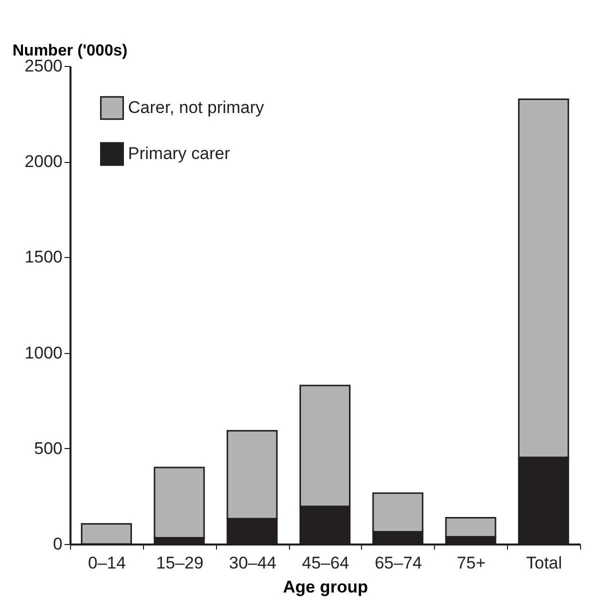 The width and height of the screenshot is (595, 597). What do you see at coordinates (57, 544) in the screenshot?
I see `y-tick-label: 0` at bounding box center [57, 544].